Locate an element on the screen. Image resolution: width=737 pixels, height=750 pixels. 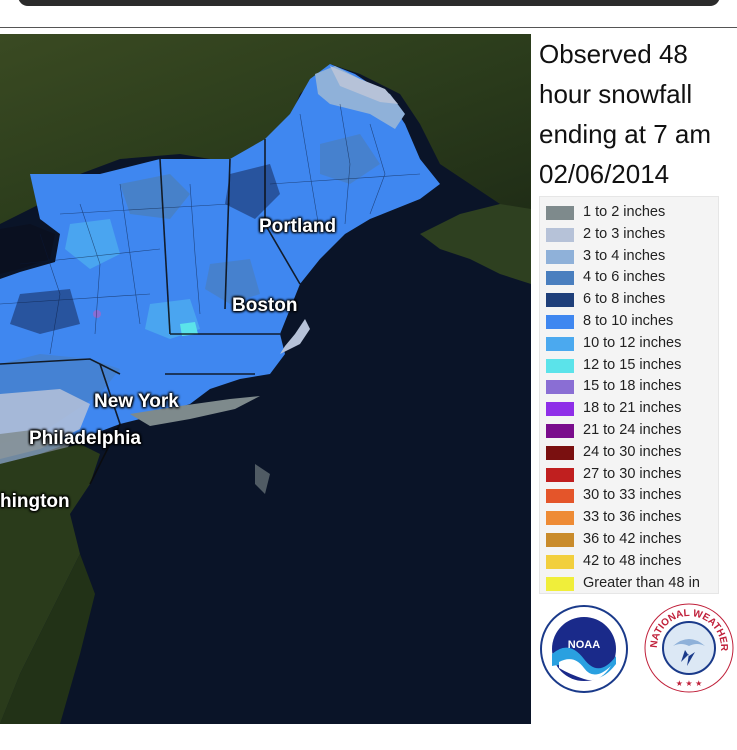
legend-label: 18 to 21 inches is located at coordinates (632, 408).